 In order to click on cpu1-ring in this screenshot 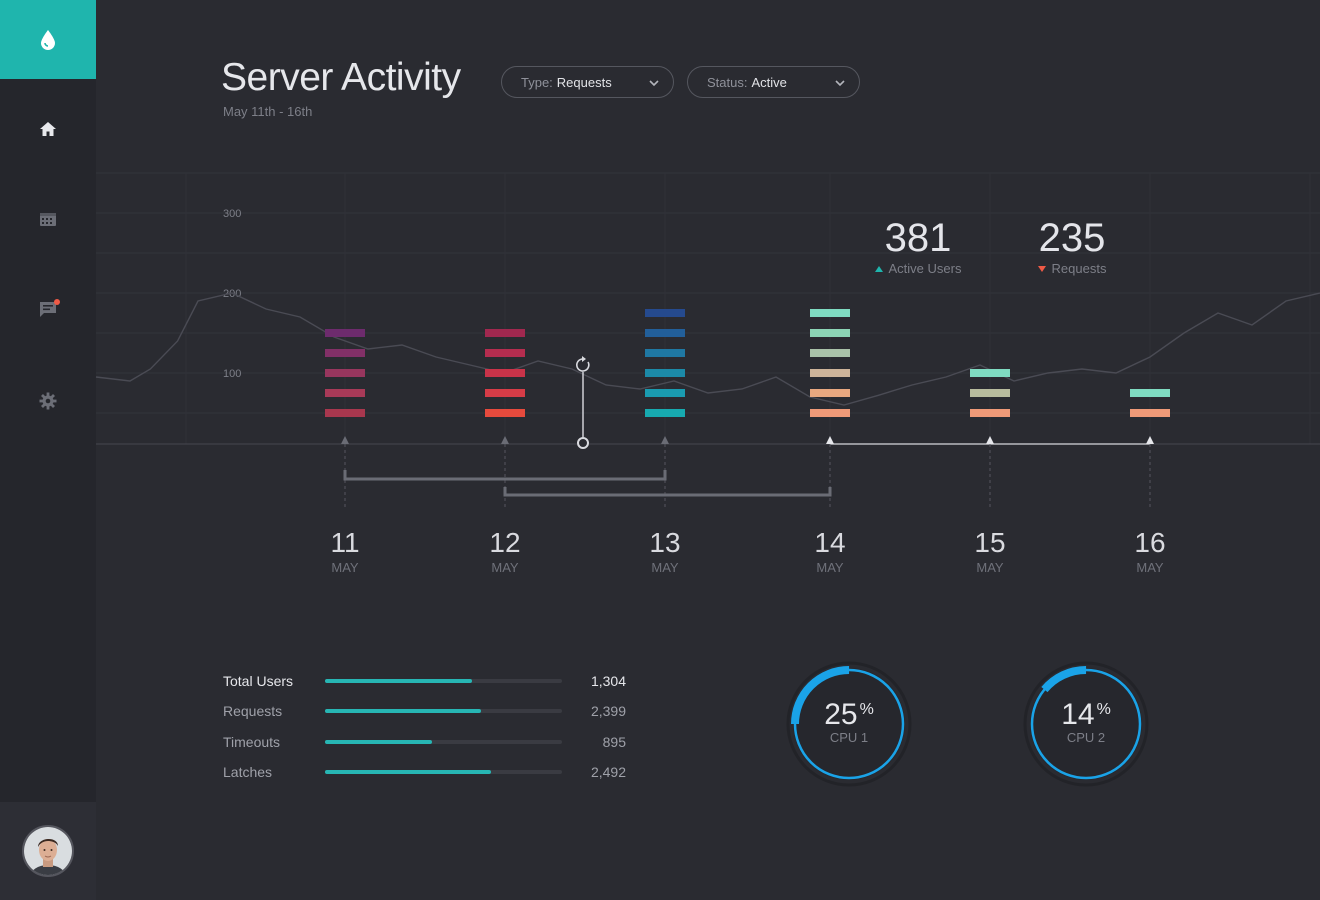, I will do `click(849, 724)`.